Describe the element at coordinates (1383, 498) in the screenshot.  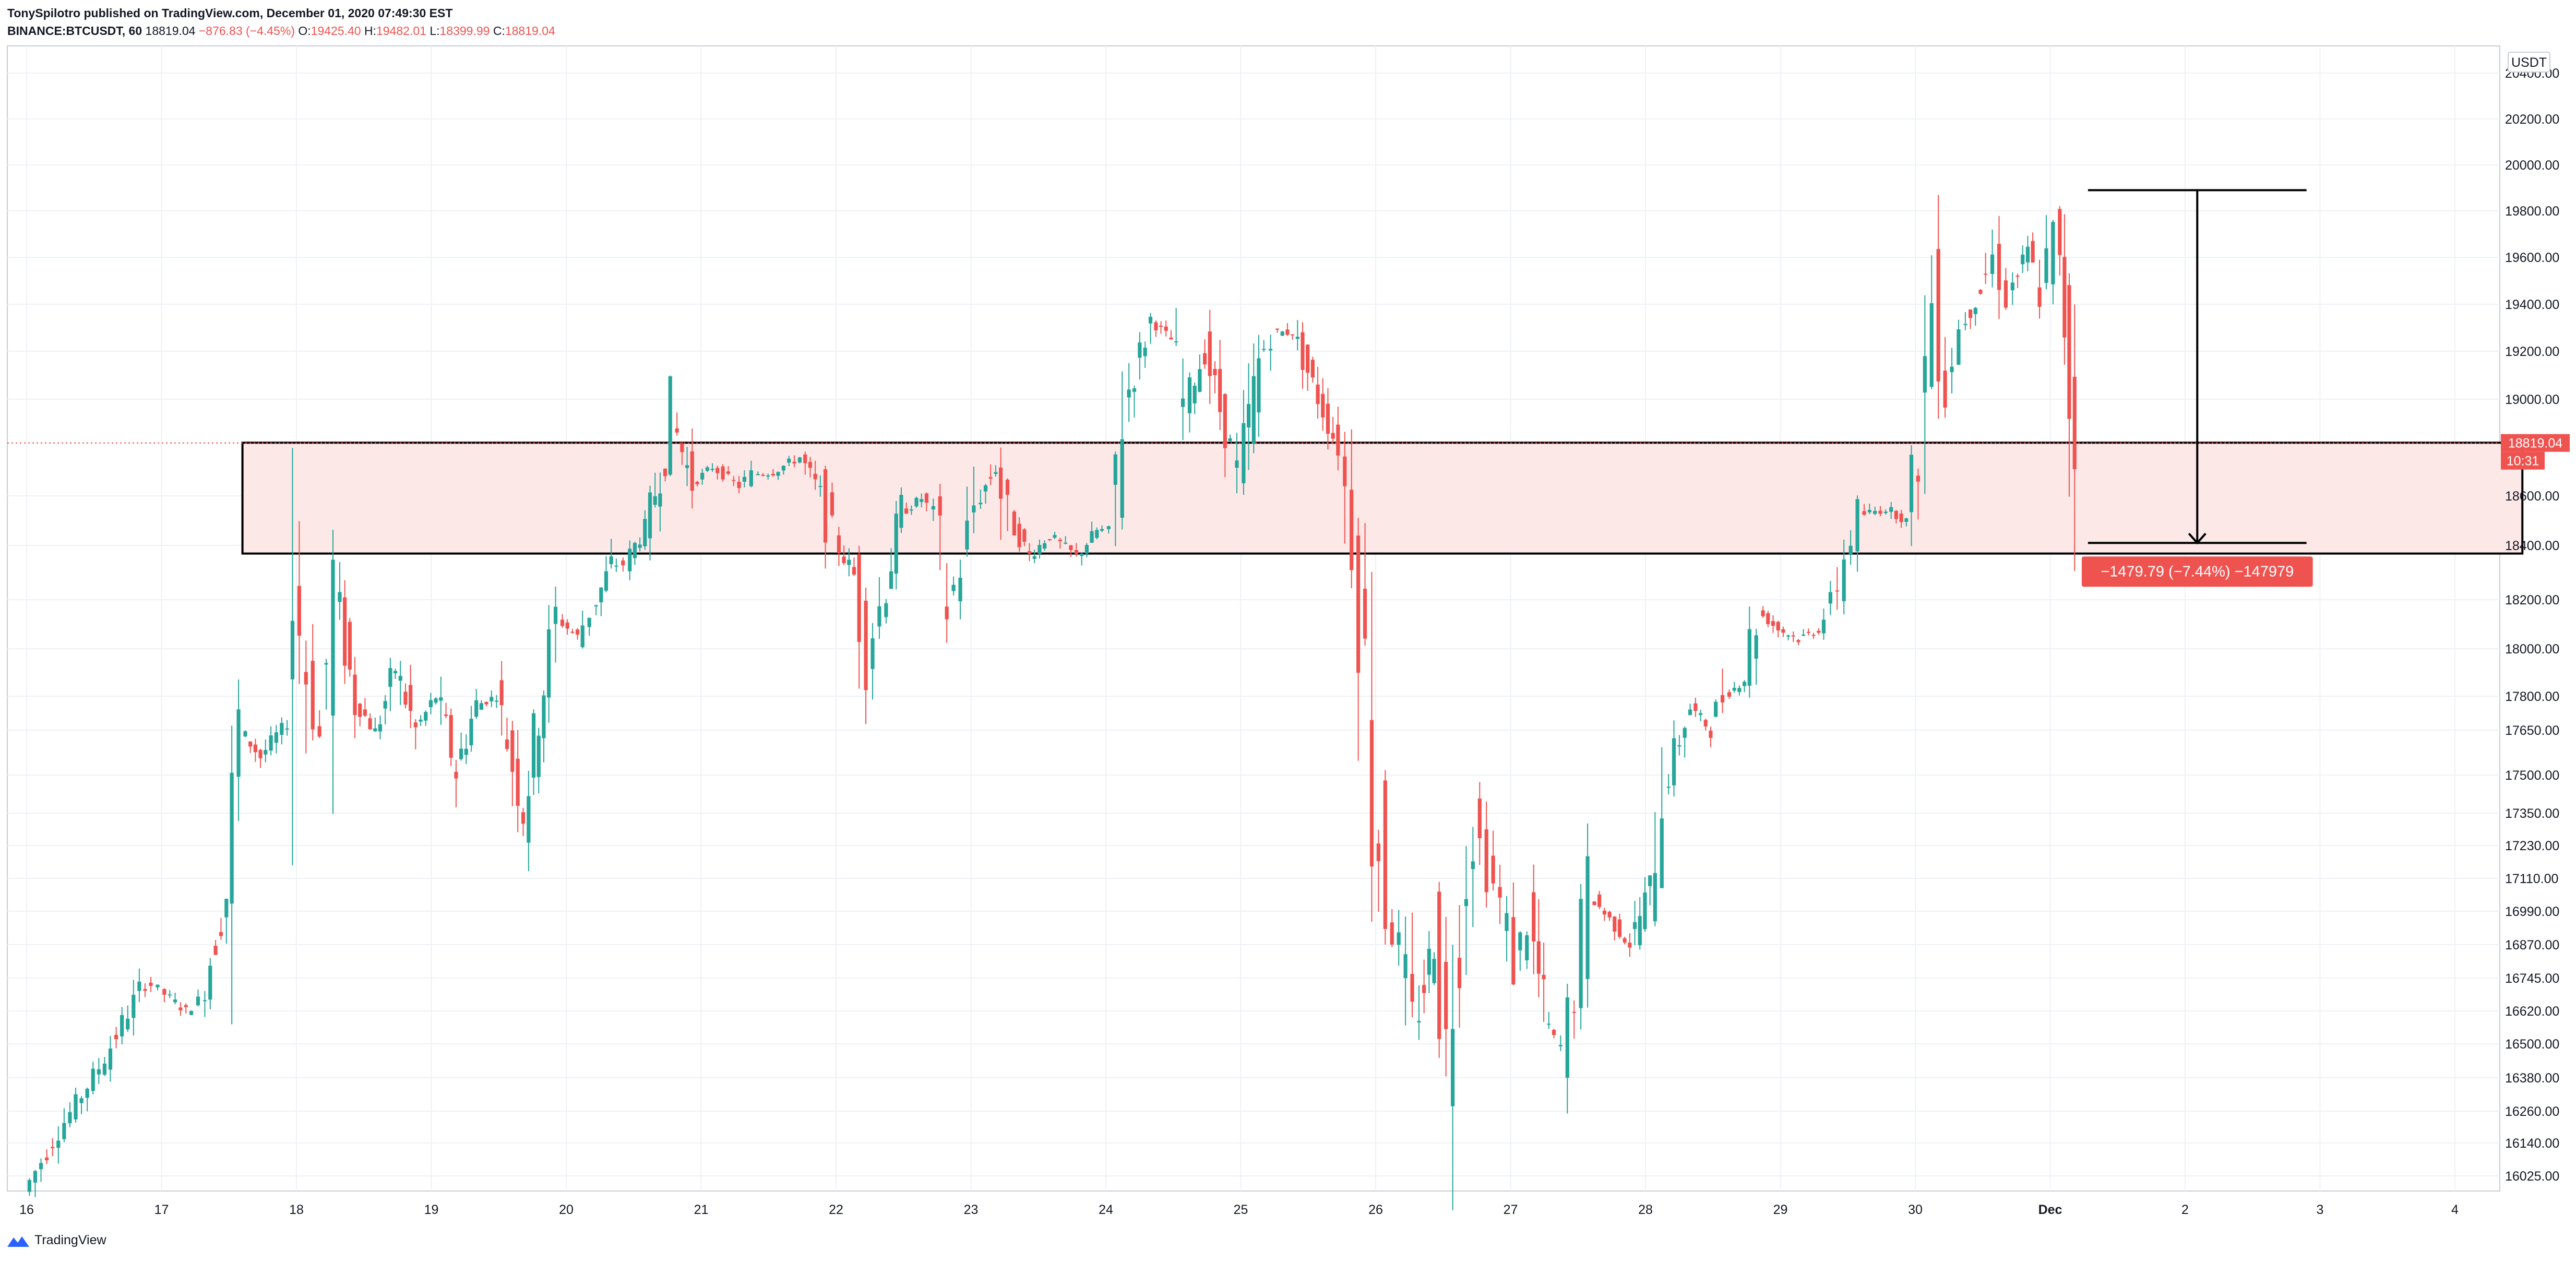
I see `support-zone-box` at that location.